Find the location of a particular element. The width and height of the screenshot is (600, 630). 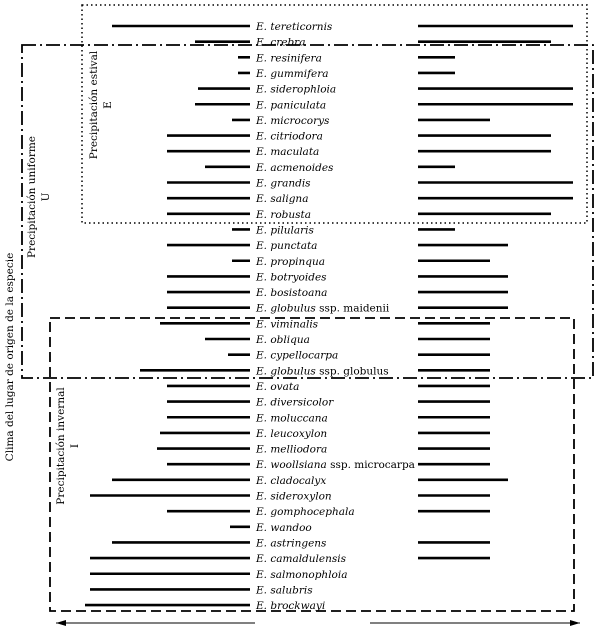

species-epithet: woollsiana is located at coordinates (298, 465).